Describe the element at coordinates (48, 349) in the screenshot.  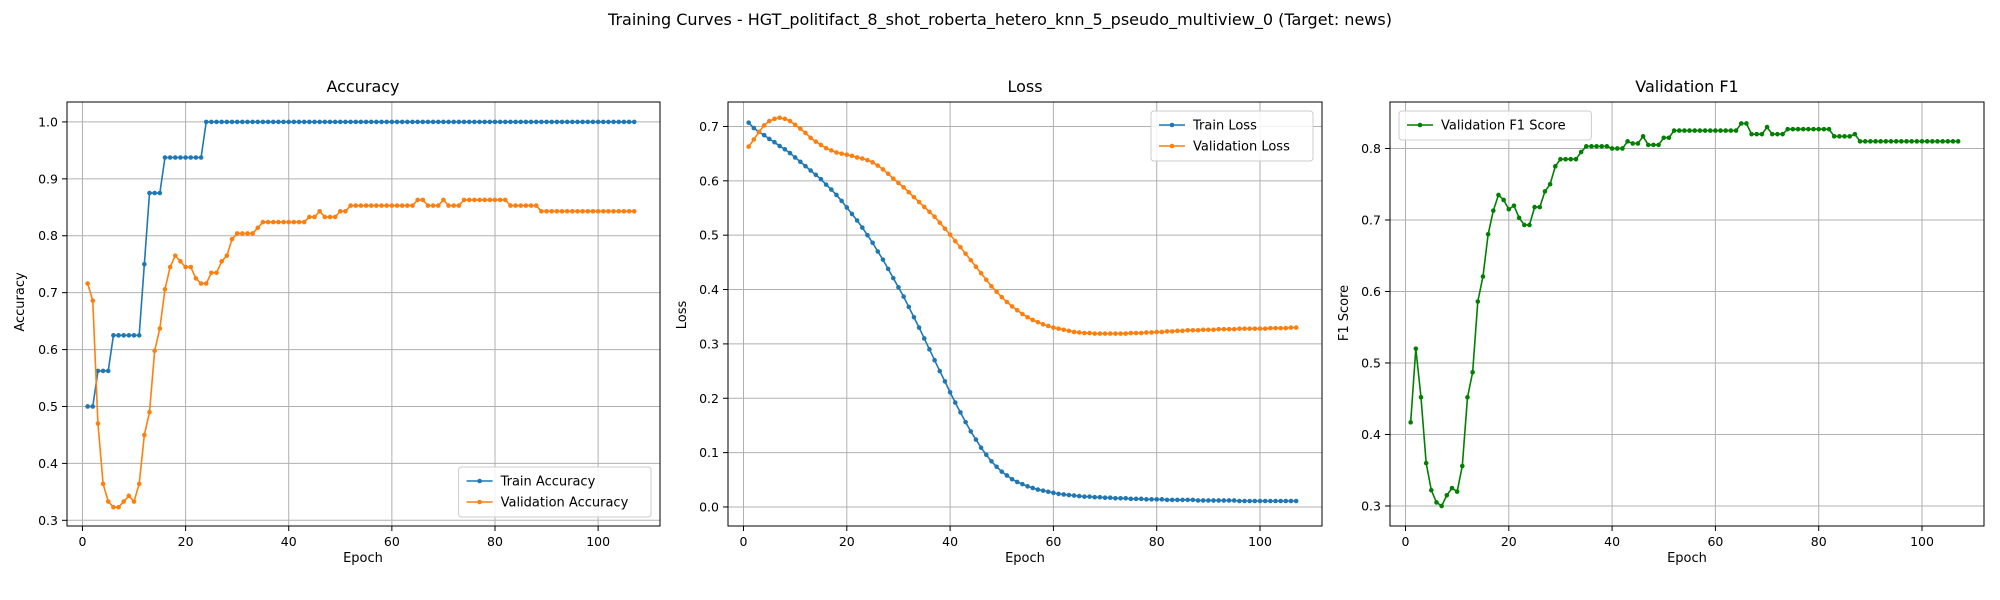
I see `accuracy-ytick-label: 0.6` at that location.